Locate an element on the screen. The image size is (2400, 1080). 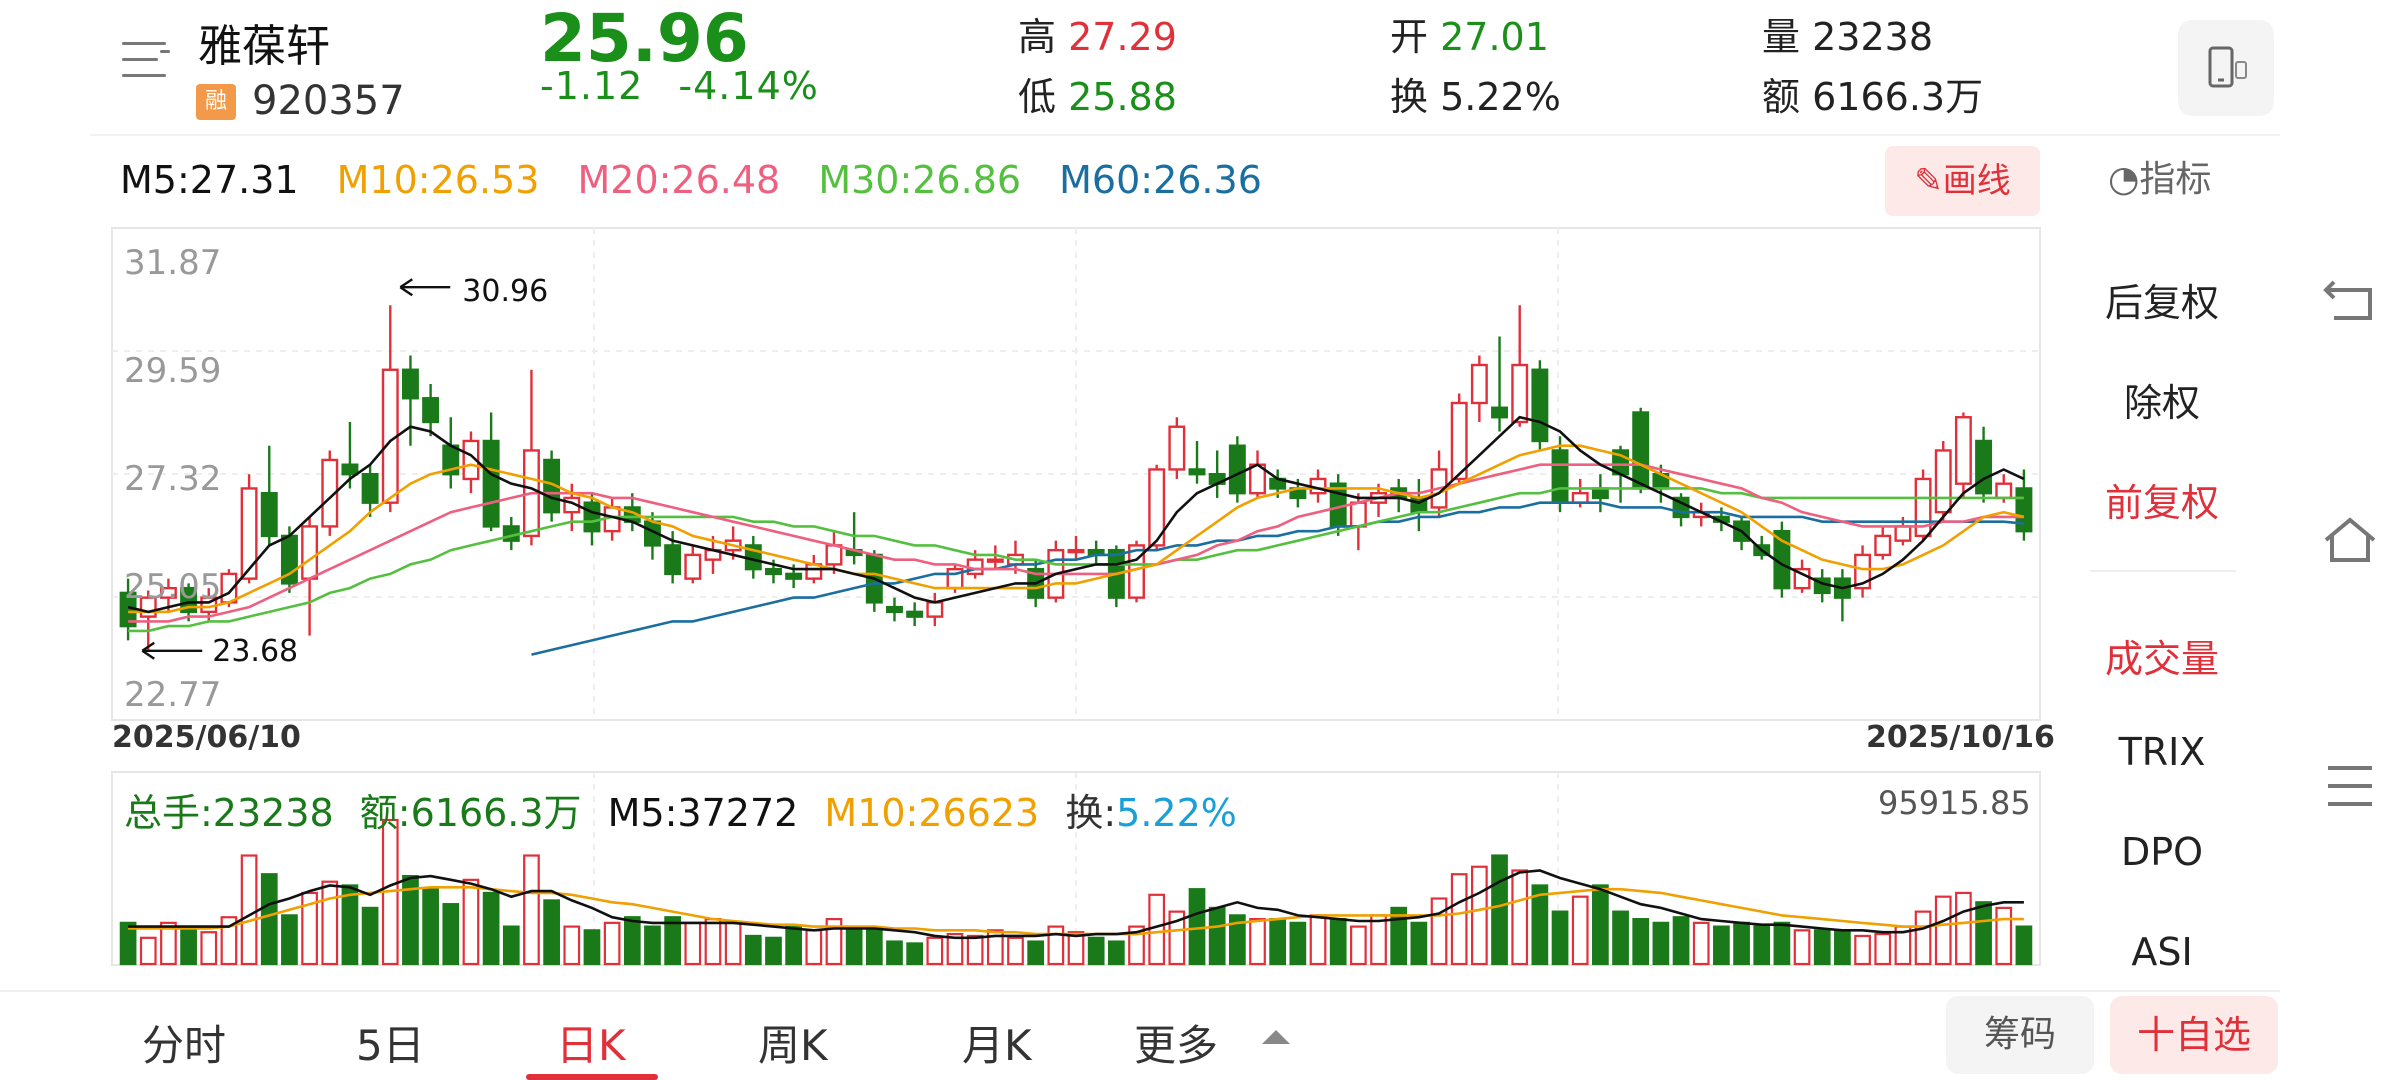
home-icon is located at coordinates (2350, 540).